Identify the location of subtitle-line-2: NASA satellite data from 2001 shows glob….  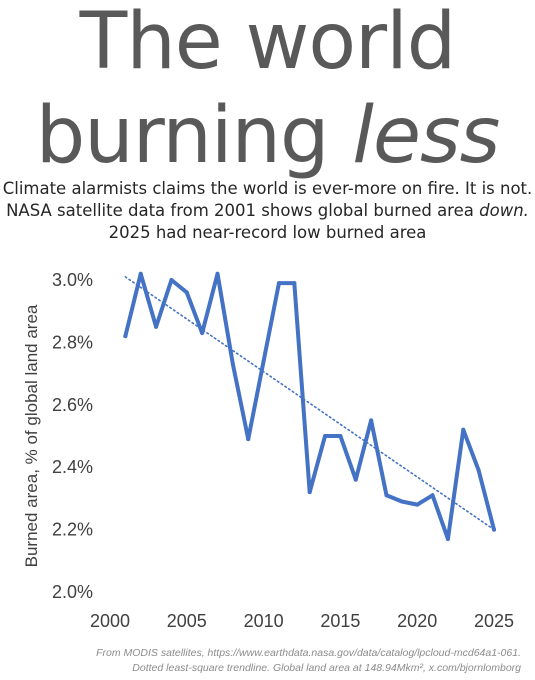
(267, 211).